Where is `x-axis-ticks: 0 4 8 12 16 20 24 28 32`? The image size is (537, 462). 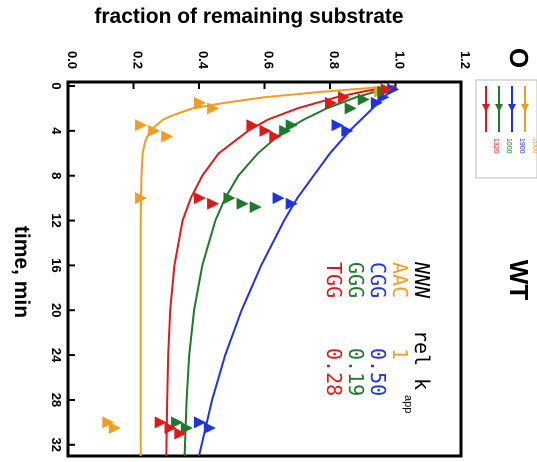 x-axis-ticks: 0 4 8 12 16 20 24 28 32 is located at coordinates (62, 267).